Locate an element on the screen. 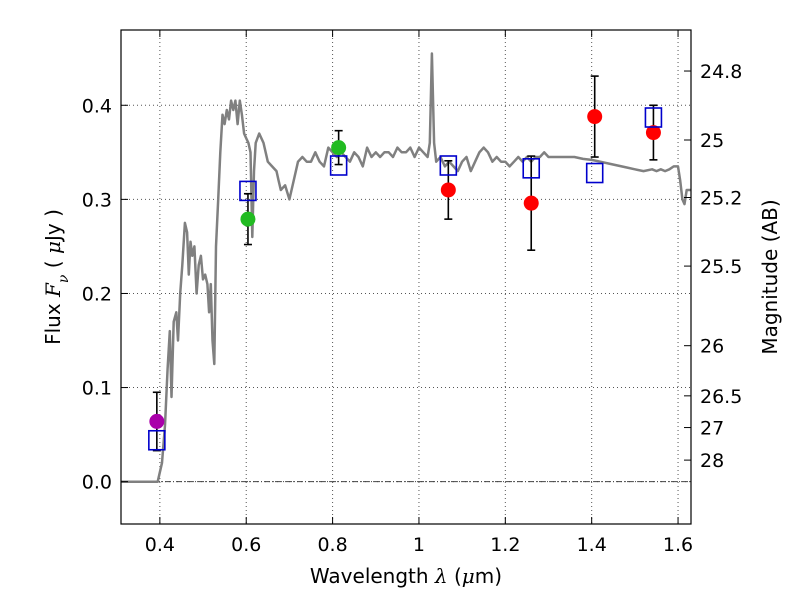 Image resolution: width=800 pixels, height=600 pixels. y-tick-label: 0.4 is located at coordinates (97, 106).